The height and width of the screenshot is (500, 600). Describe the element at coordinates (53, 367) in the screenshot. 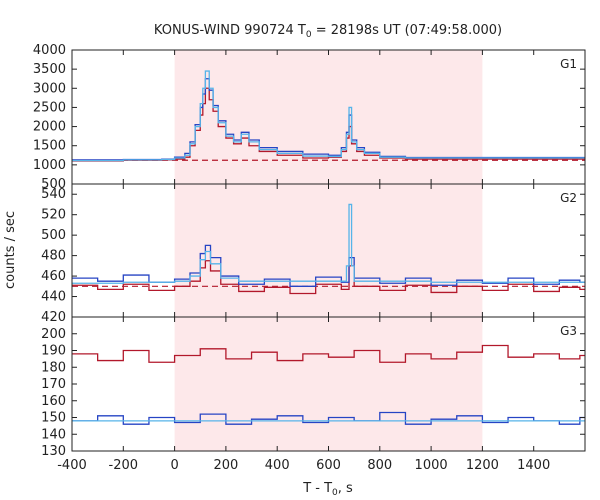

I see `y-tick-label: 180` at that location.